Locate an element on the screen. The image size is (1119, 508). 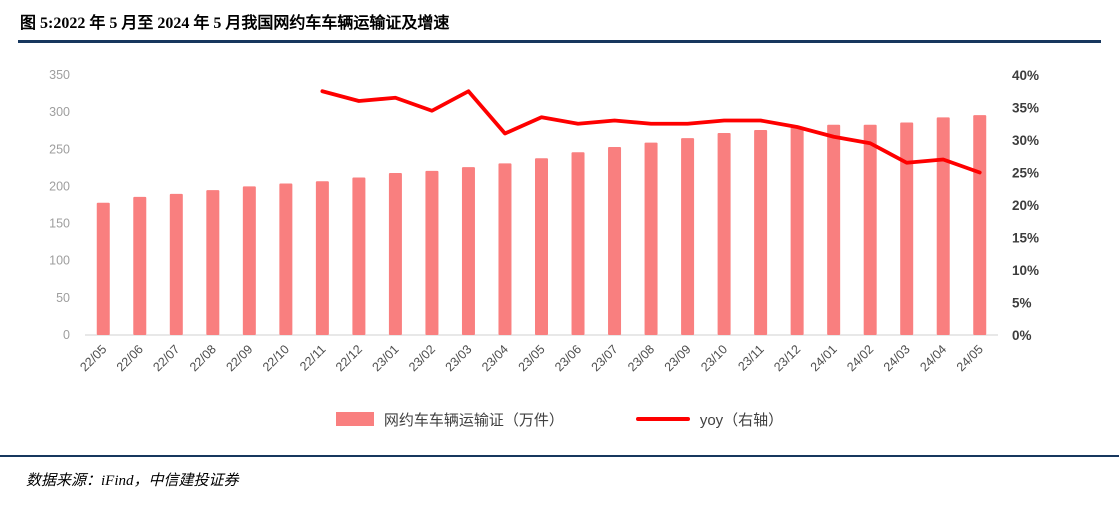
legend-item-line: yoy（右轴） is located at coordinates (709, 419).